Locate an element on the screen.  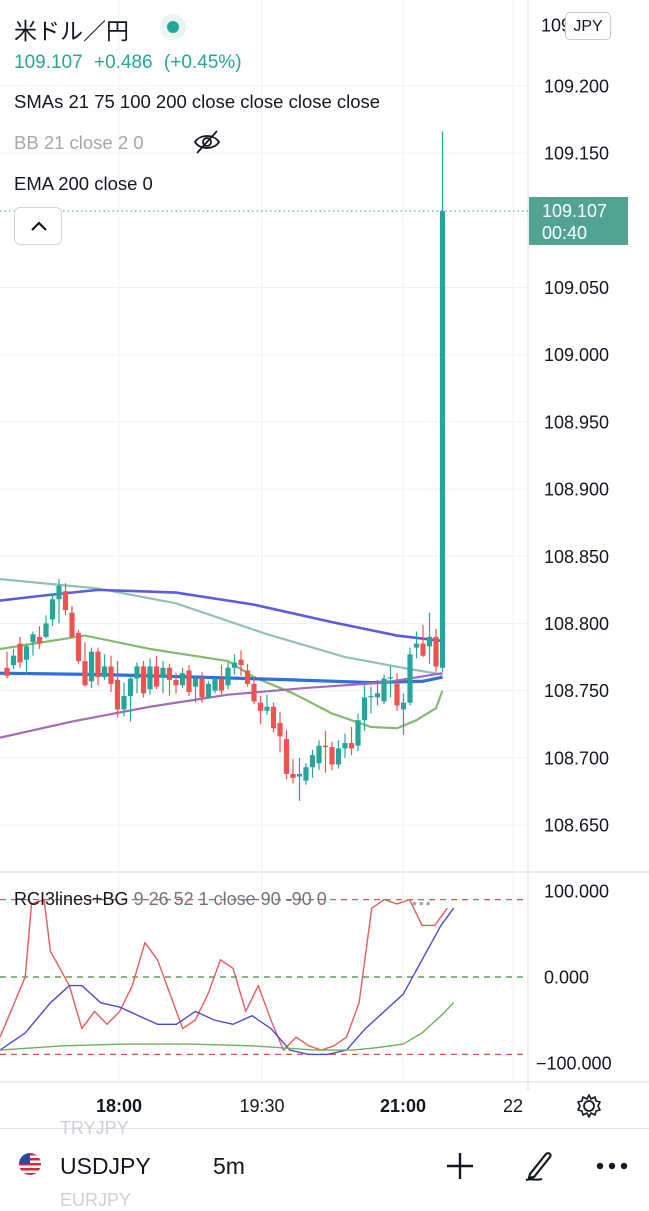
rci-indicator-legend: RCI3lines+BG 9 26 52 1 close 90 -90 0 is located at coordinates (170, 899).